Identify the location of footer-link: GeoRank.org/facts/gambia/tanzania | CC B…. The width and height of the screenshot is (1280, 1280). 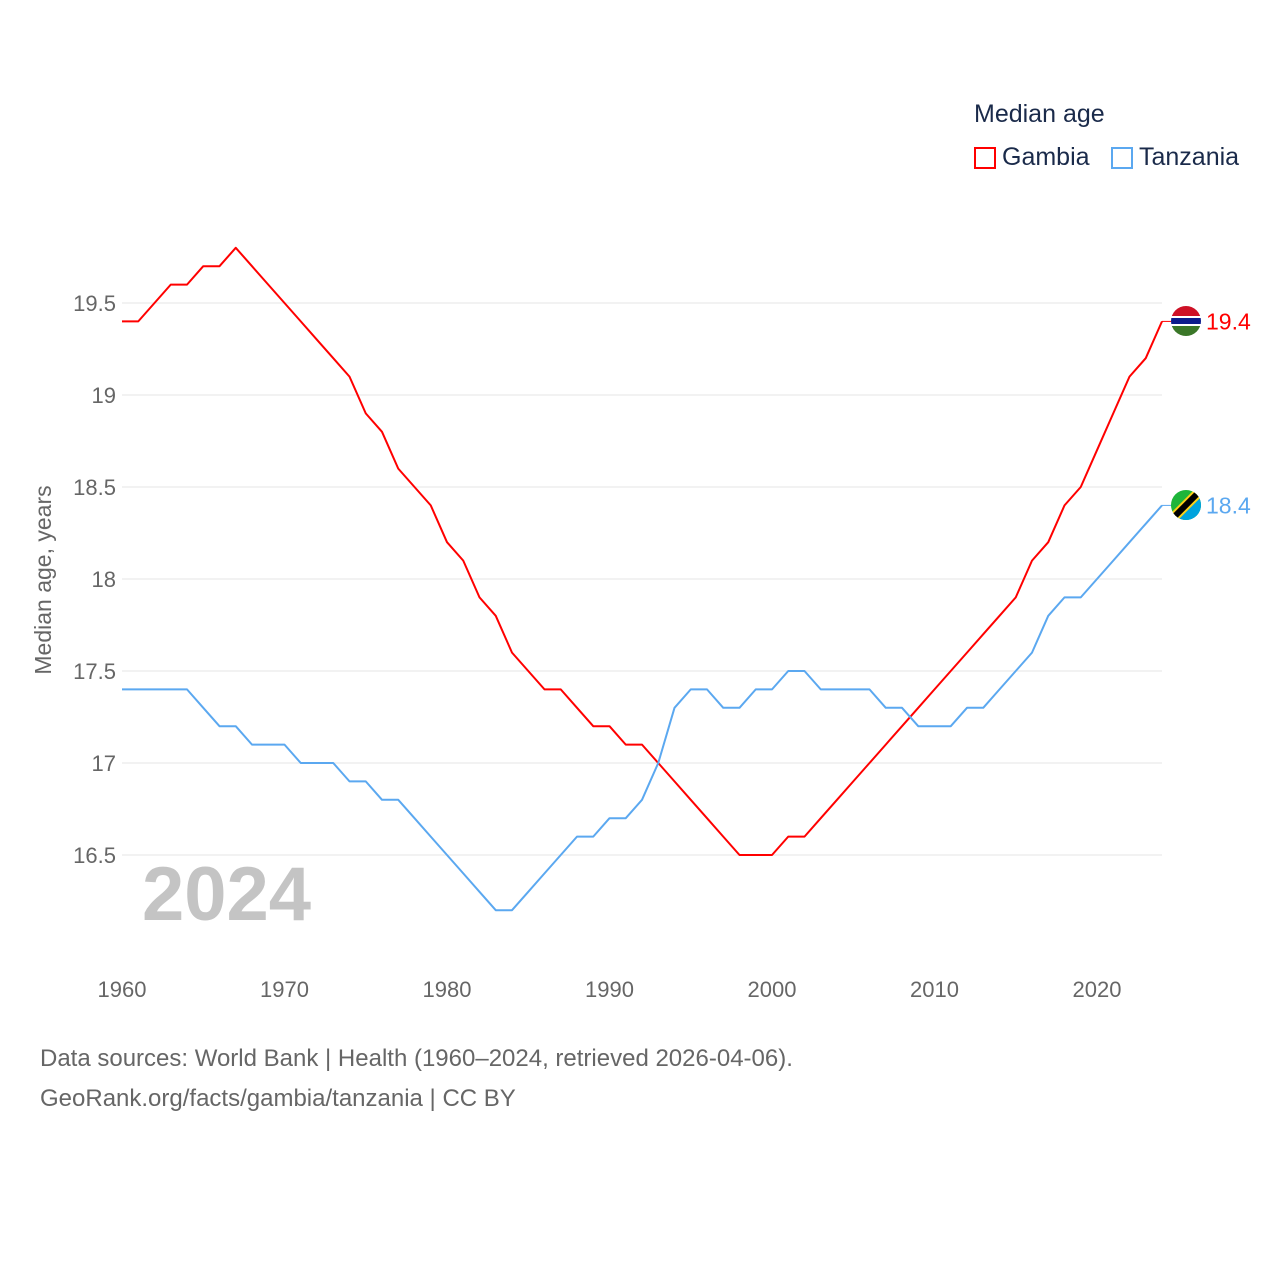
(278, 1098).